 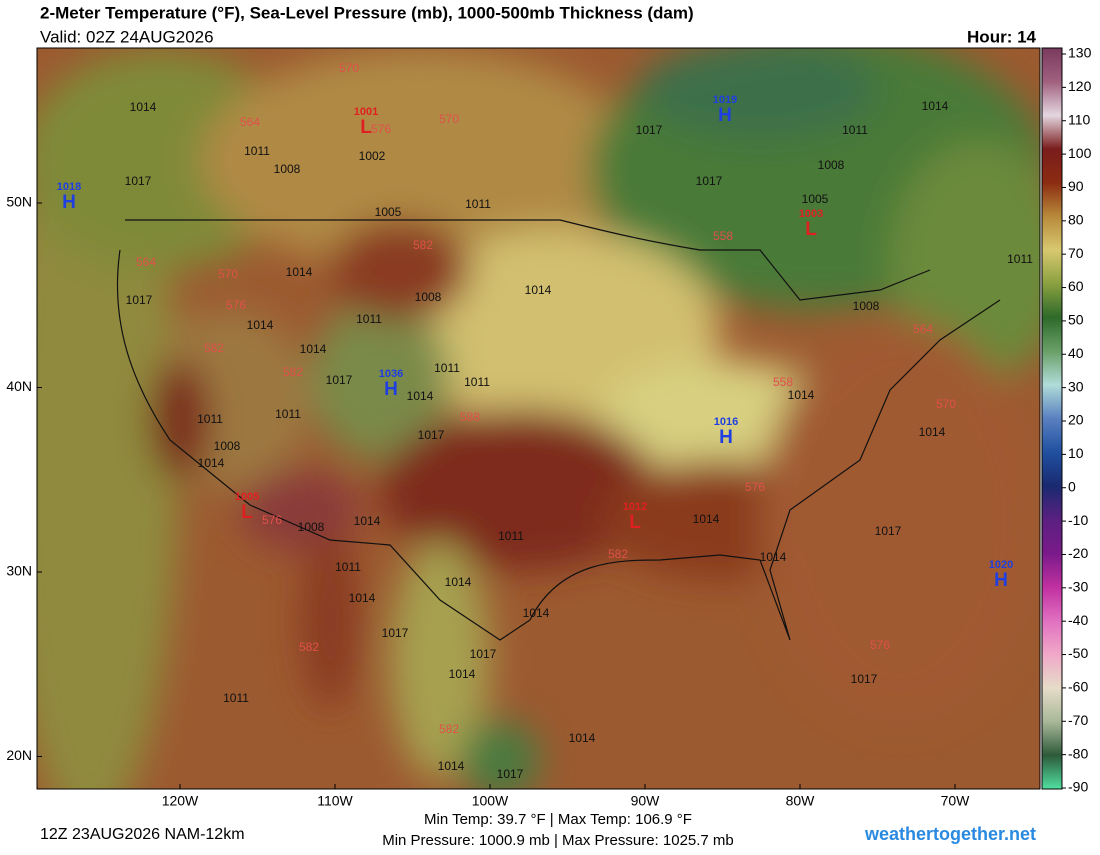 What do you see at coordinates (1076, 320) in the screenshot?
I see `colorbar-label: 50` at bounding box center [1076, 320].